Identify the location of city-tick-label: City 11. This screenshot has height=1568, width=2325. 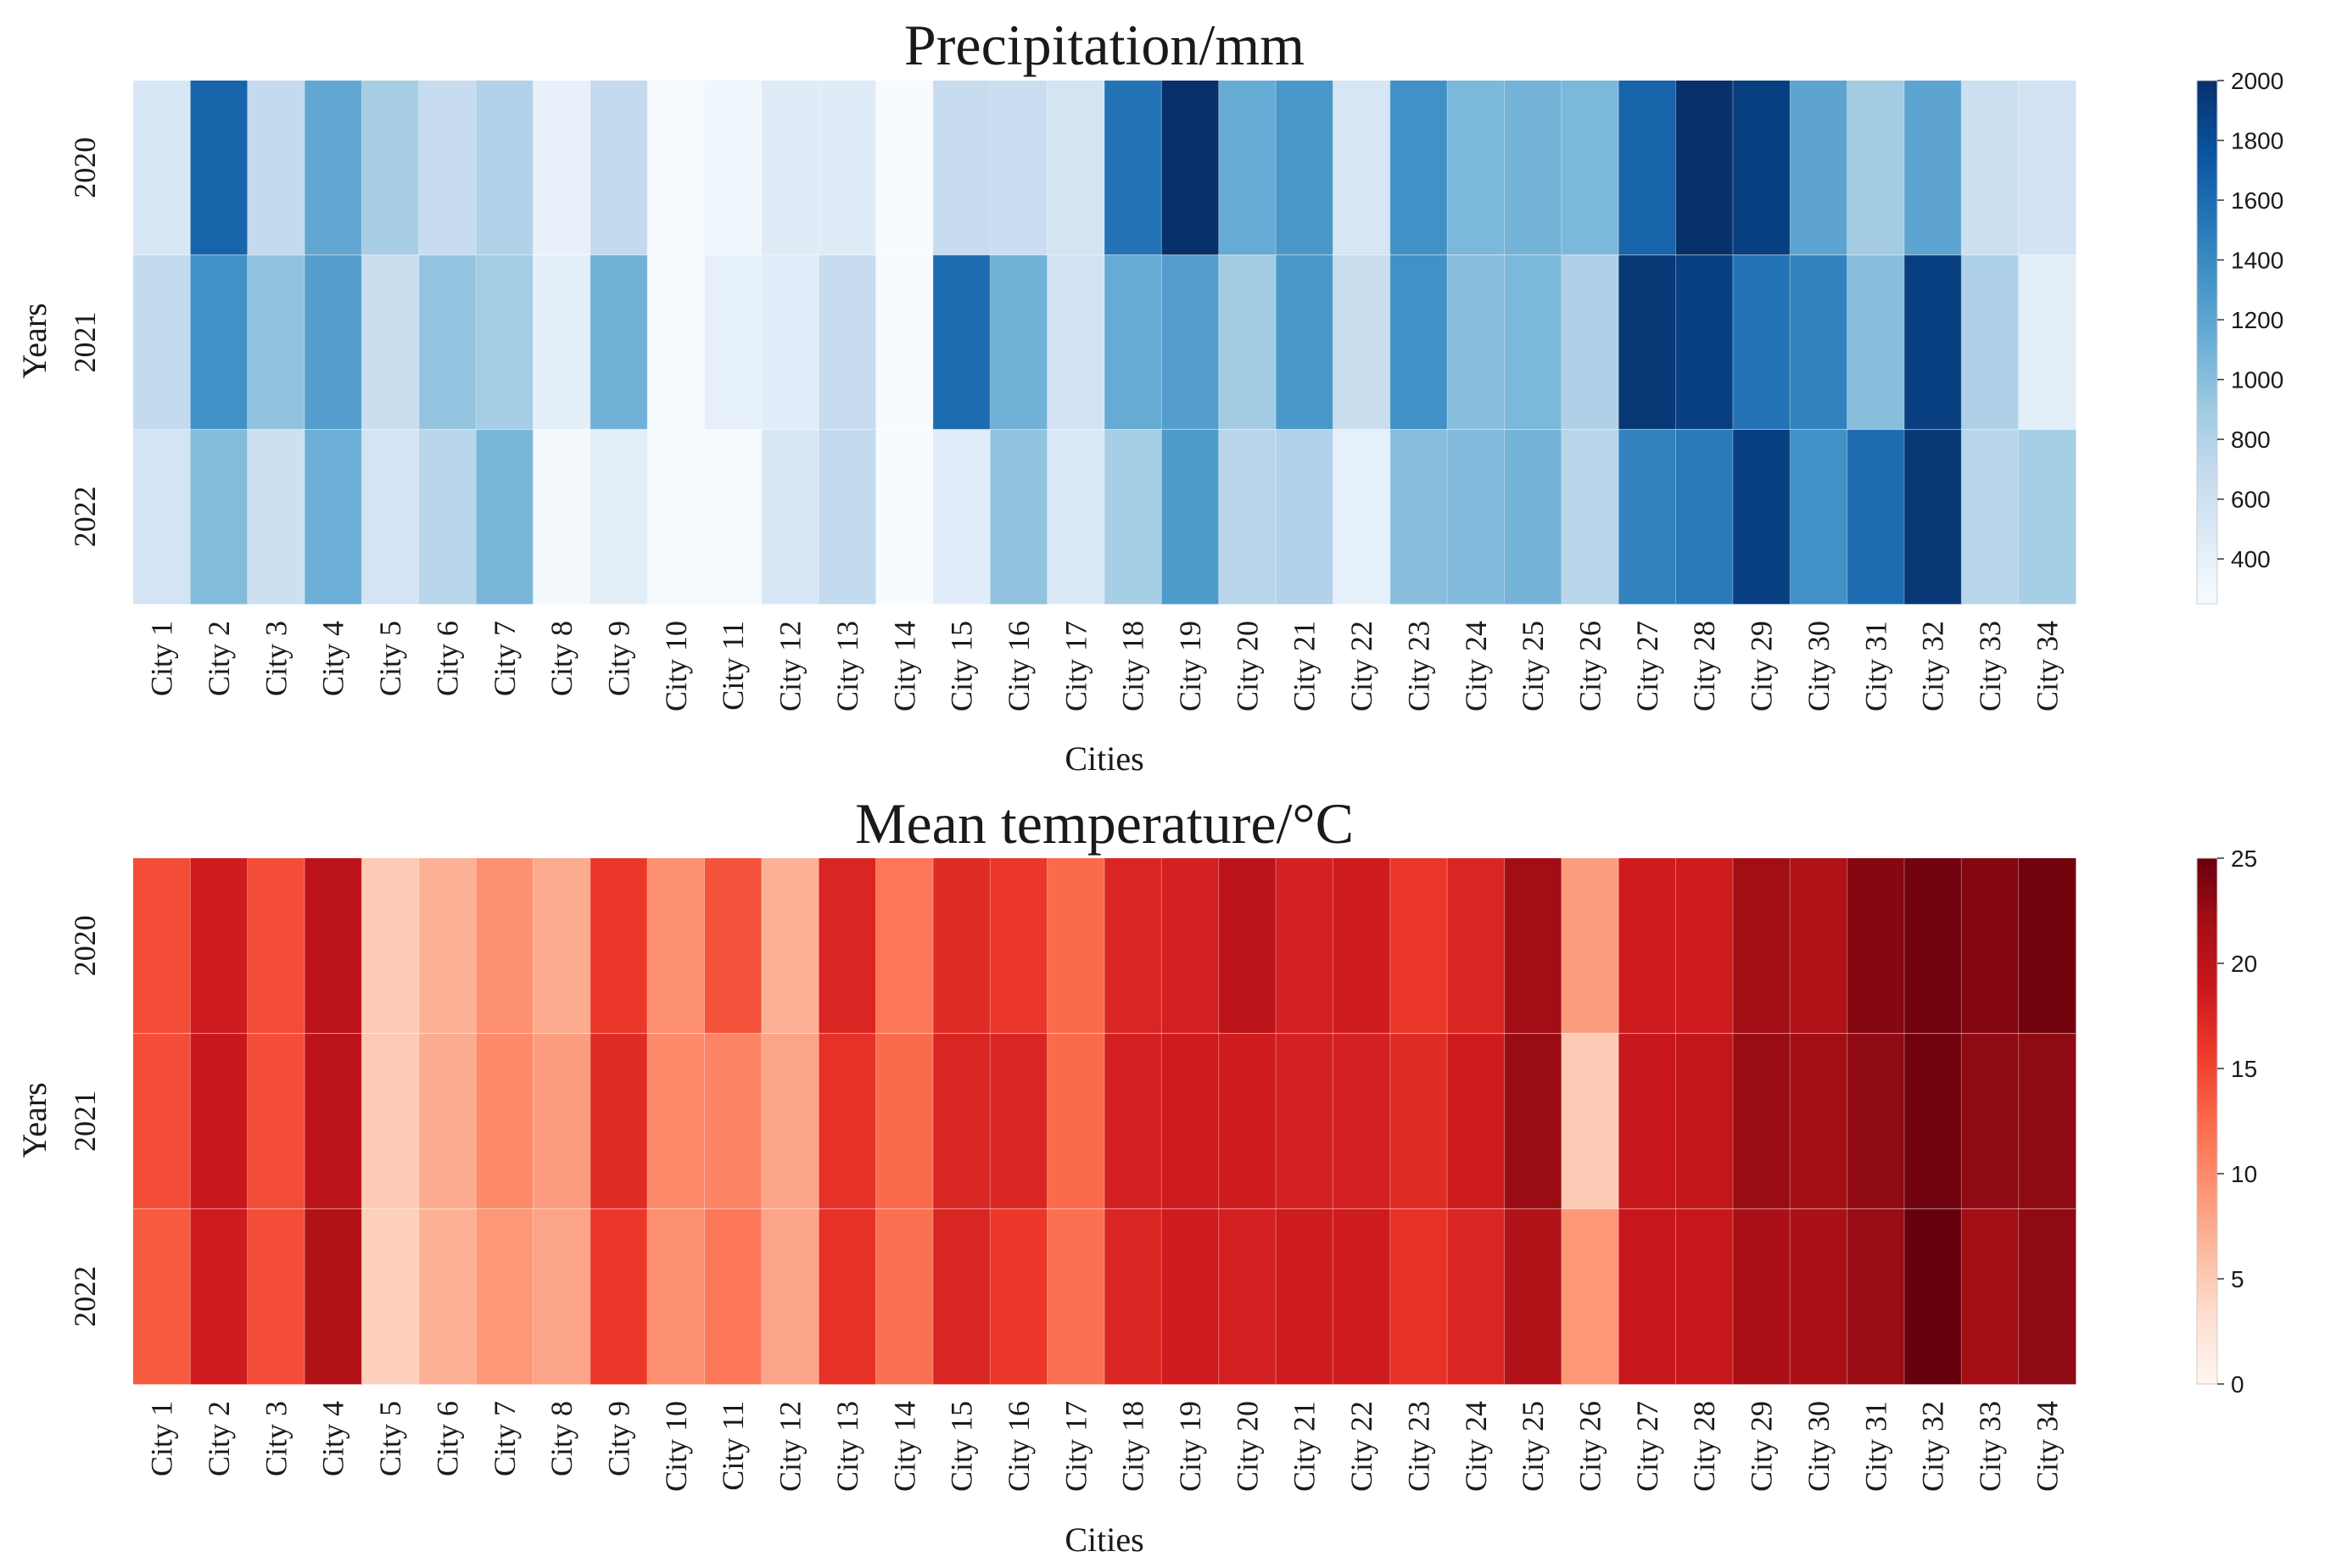
(733, 1446).